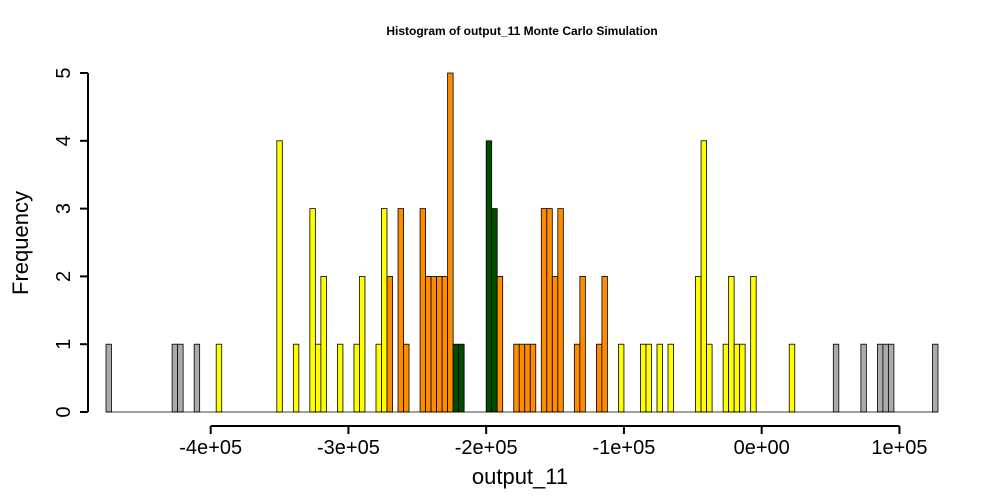 This screenshot has height=500, width=1000. What do you see at coordinates (486, 448) in the screenshot?
I see `x-tick-label: -2e+05` at bounding box center [486, 448].